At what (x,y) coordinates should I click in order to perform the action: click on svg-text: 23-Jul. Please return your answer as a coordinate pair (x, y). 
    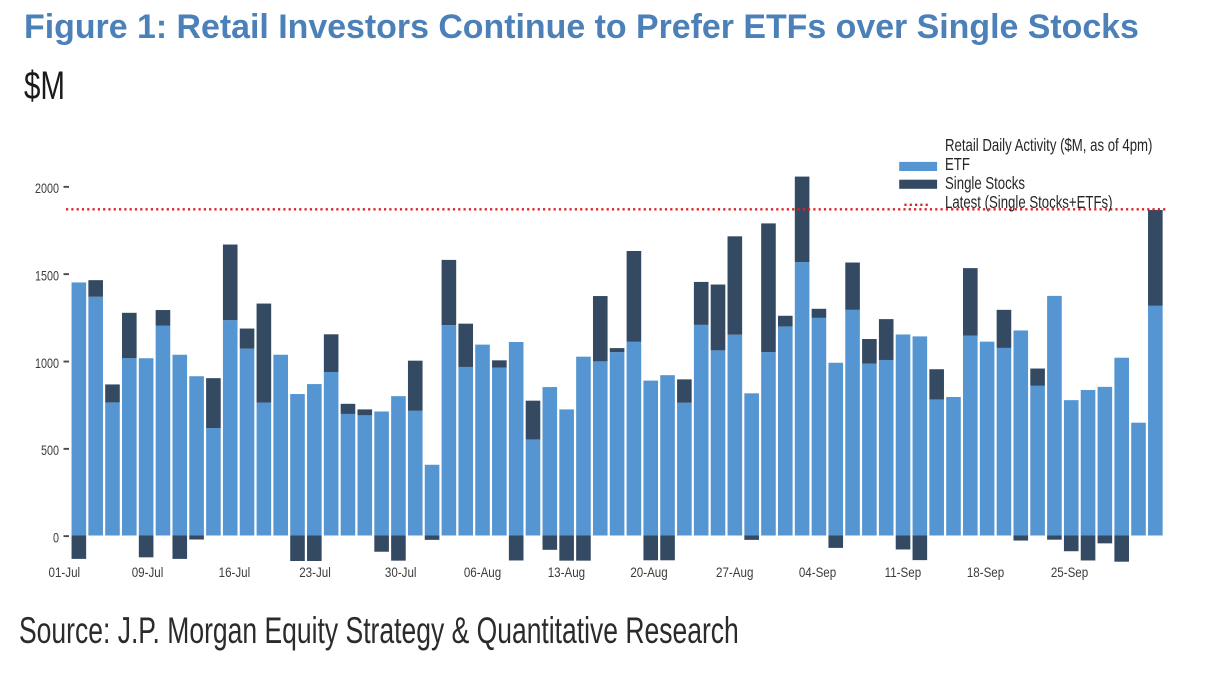
    Looking at the image, I should click on (315, 572).